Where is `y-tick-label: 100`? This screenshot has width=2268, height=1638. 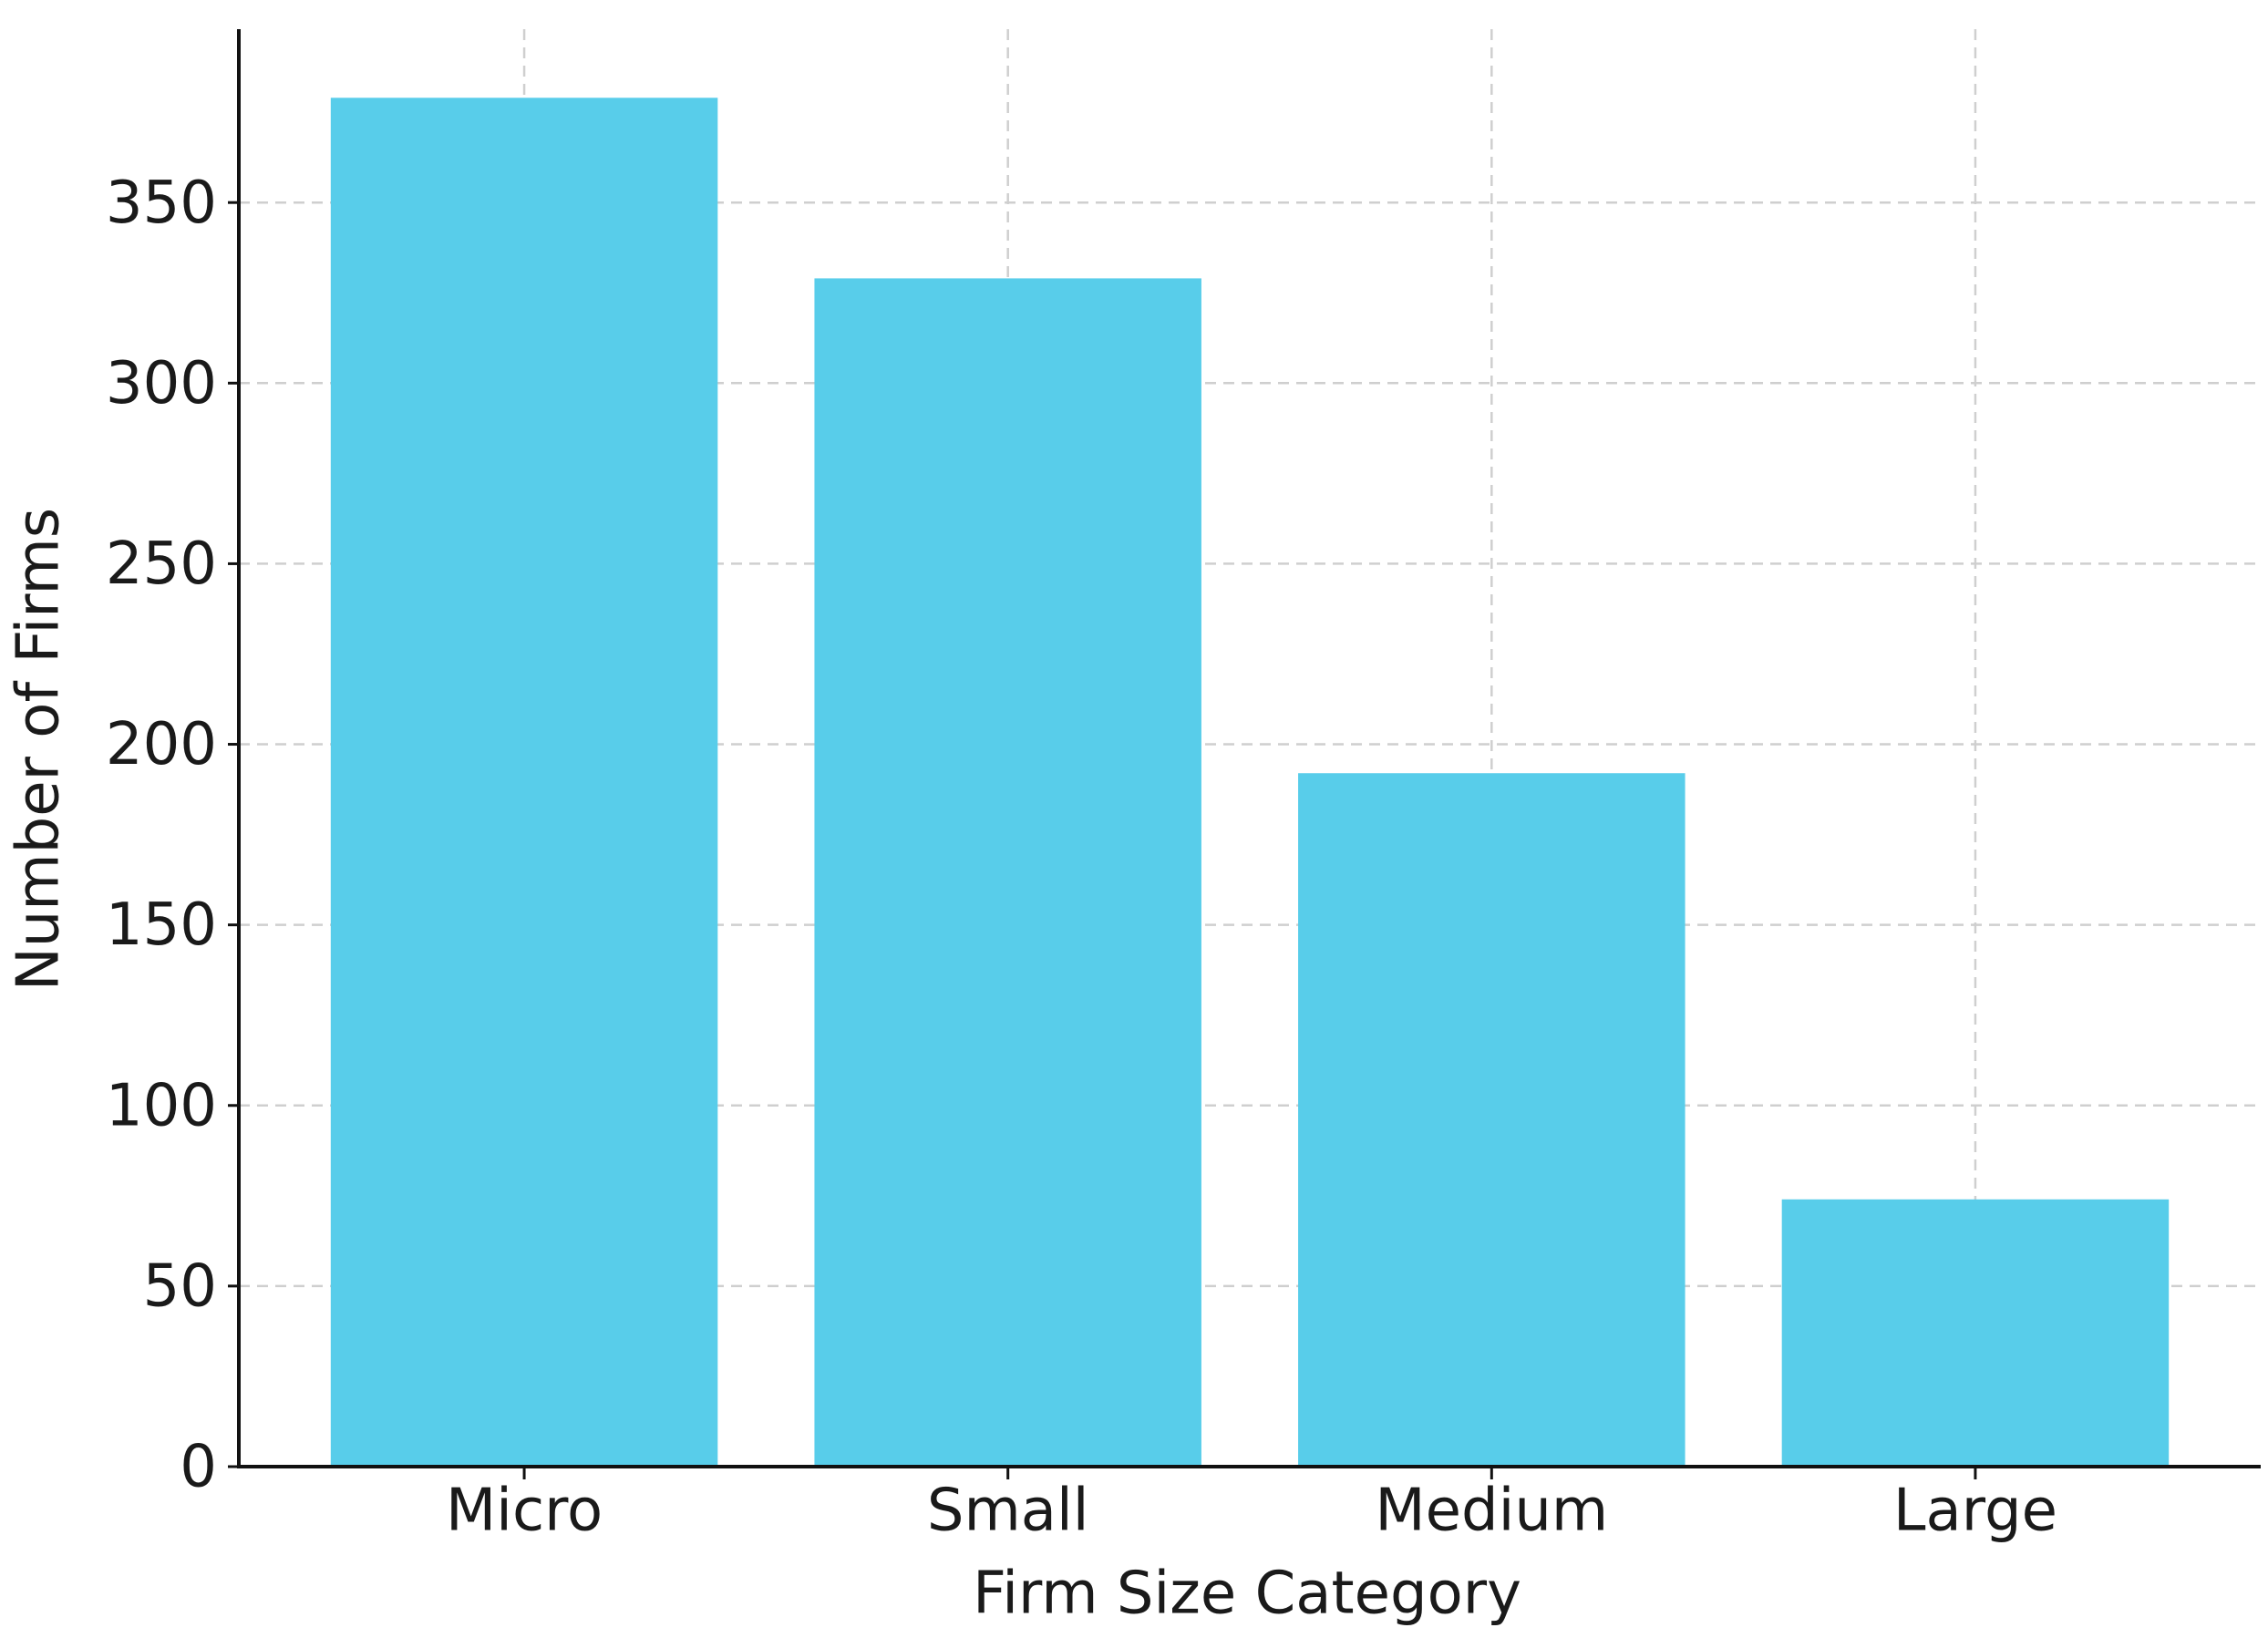
y-tick-label: 100 is located at coordinates (161, 1105).